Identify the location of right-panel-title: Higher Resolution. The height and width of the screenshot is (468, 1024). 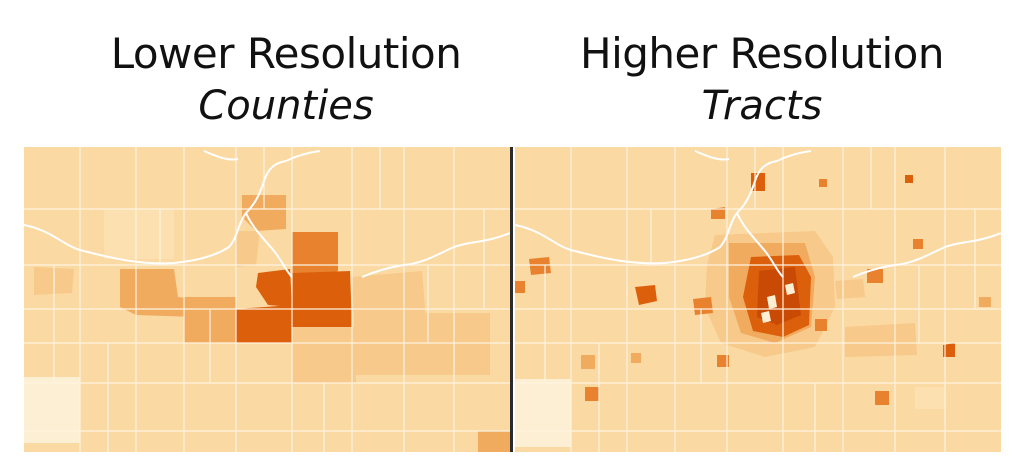
(762, 53).